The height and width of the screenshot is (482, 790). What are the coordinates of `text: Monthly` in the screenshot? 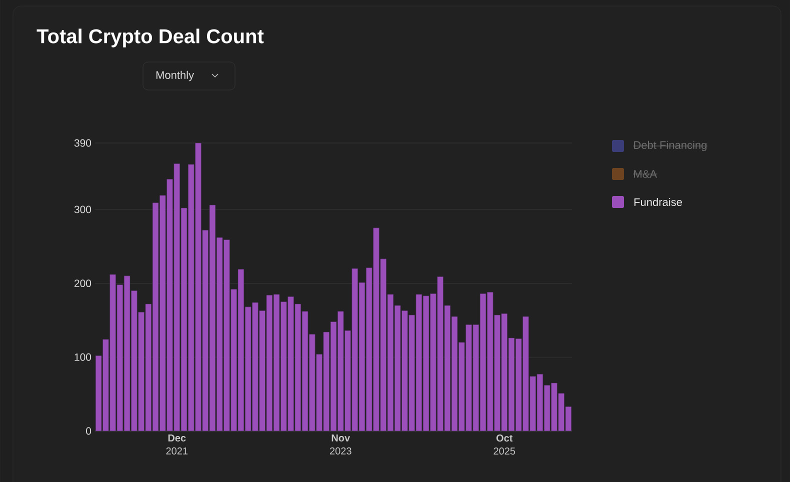 It's located at (175, 76).